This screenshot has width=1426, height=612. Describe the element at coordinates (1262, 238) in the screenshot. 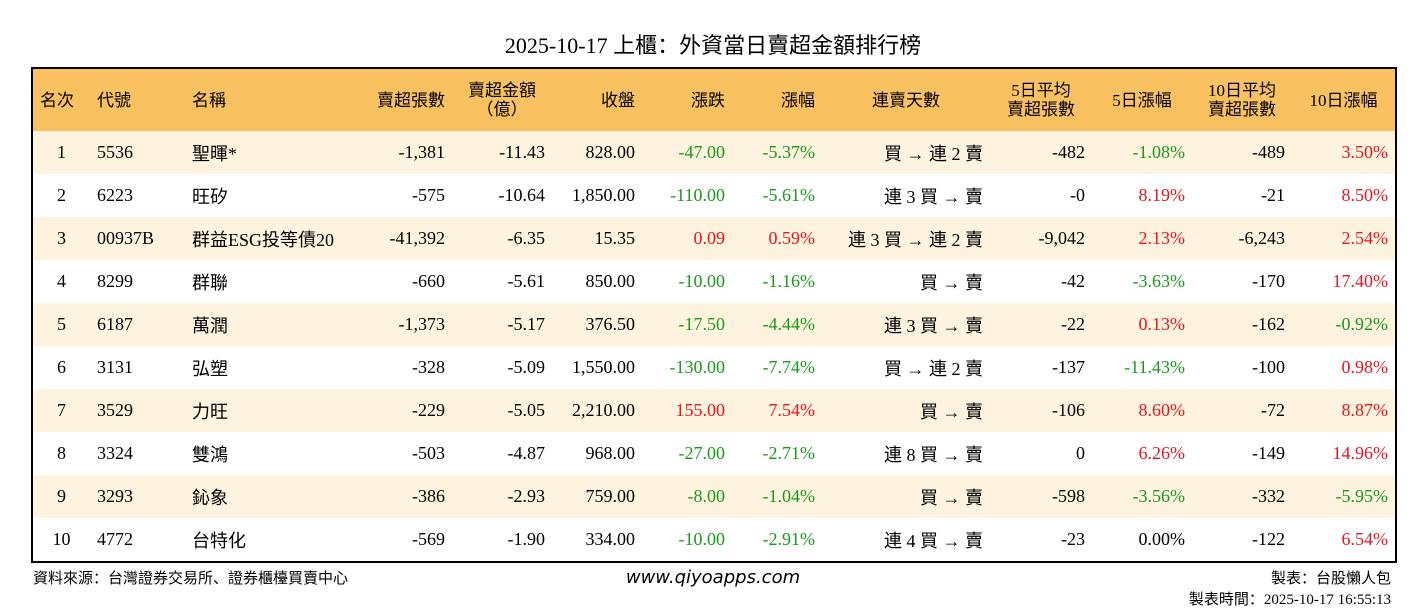

I see `table-cell: -6,243` at that location.